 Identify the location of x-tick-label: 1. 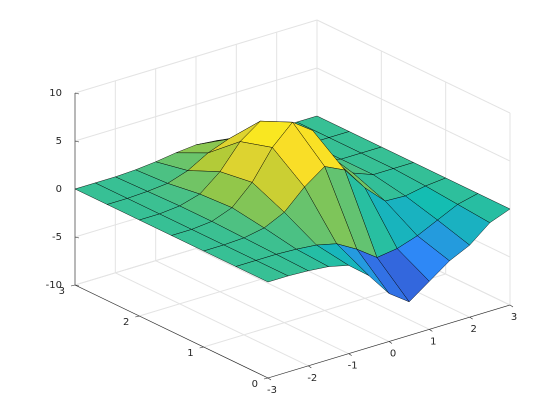
(433, 341).